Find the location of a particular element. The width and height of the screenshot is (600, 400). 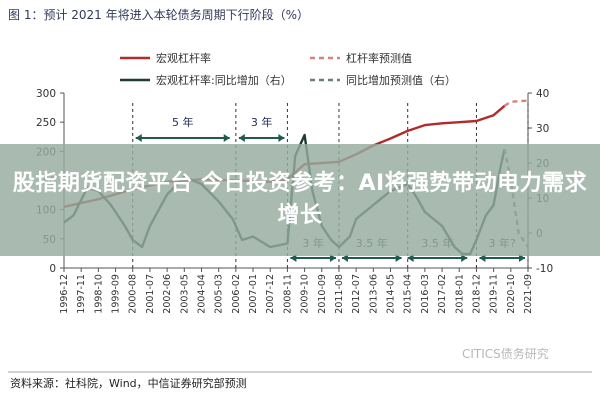

x-tick-label: 2005-03 is located at coordinates (219, 294).